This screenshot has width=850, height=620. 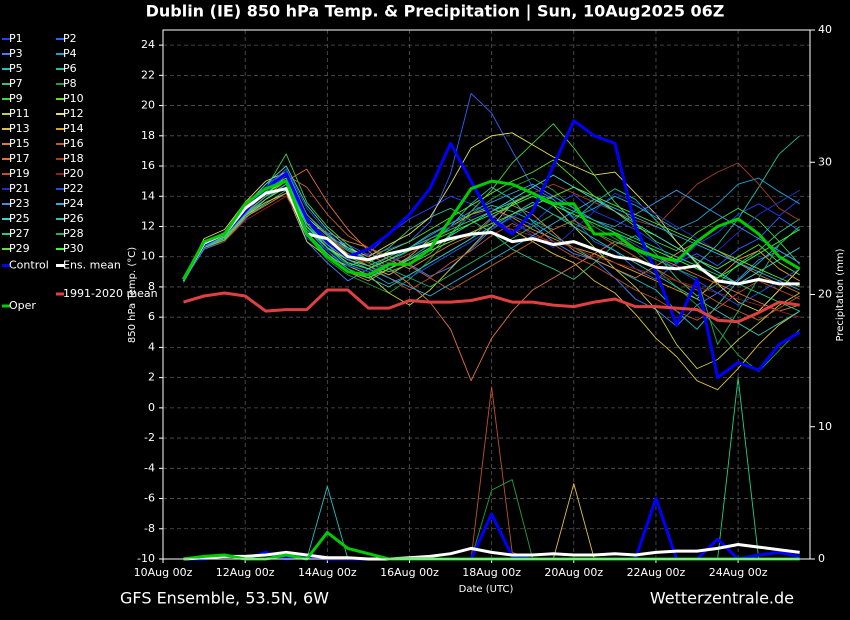 What do you see at coordinates (16, 53) in the screenshot?
I see `legend-label: P3` at bounding box center [16, 53].